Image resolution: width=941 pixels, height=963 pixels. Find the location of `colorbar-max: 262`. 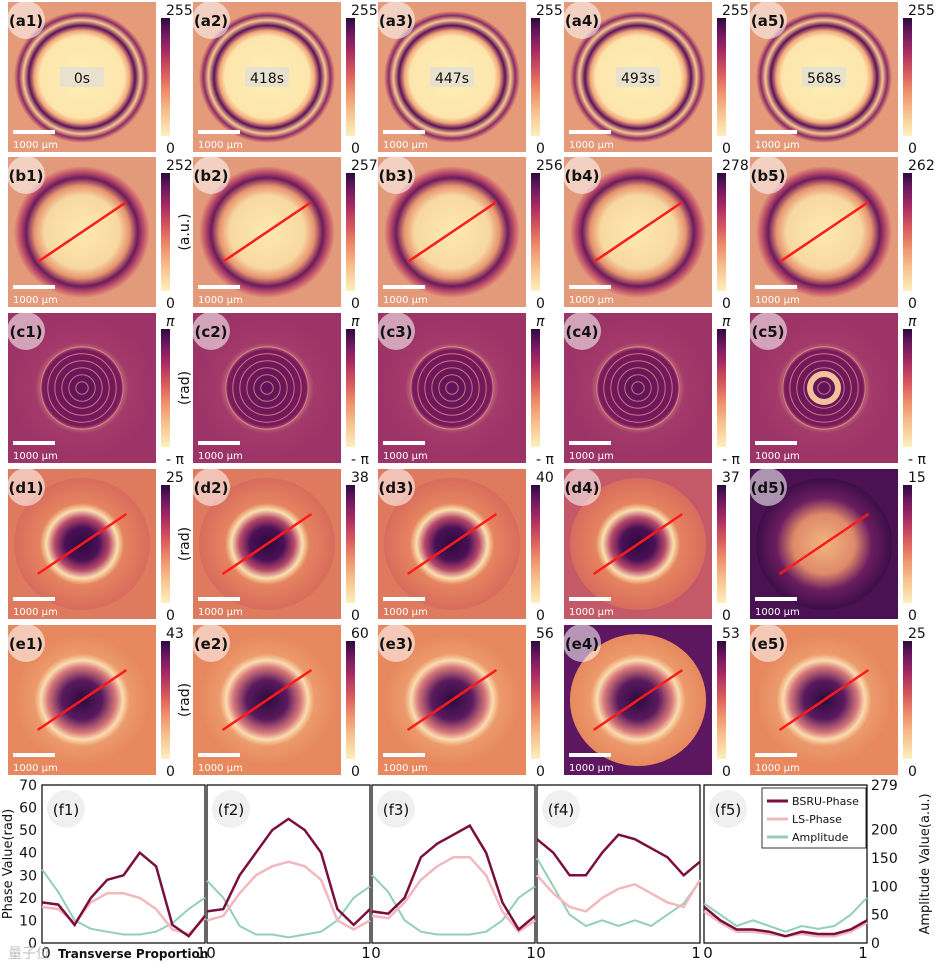

colorbar-max: 262 is located at coordinates (921, 166).